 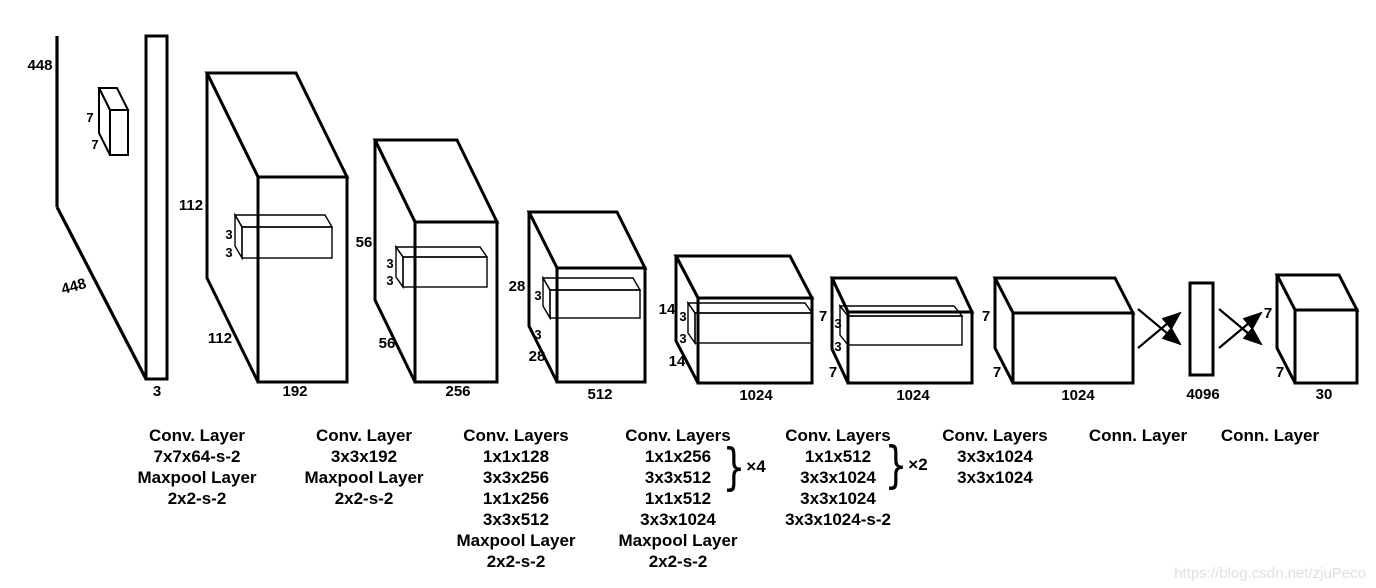 What do you see at coordinates (364, 456) in the screenshot?
I see `caption-line: 3x3x192` at bounding box center [364, 456].